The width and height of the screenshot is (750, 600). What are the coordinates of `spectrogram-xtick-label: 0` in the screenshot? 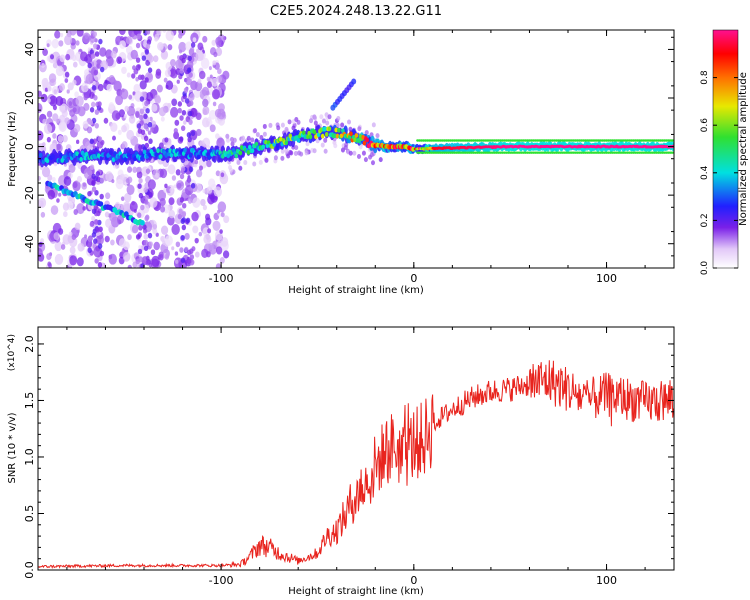 It's located at (413, 278).